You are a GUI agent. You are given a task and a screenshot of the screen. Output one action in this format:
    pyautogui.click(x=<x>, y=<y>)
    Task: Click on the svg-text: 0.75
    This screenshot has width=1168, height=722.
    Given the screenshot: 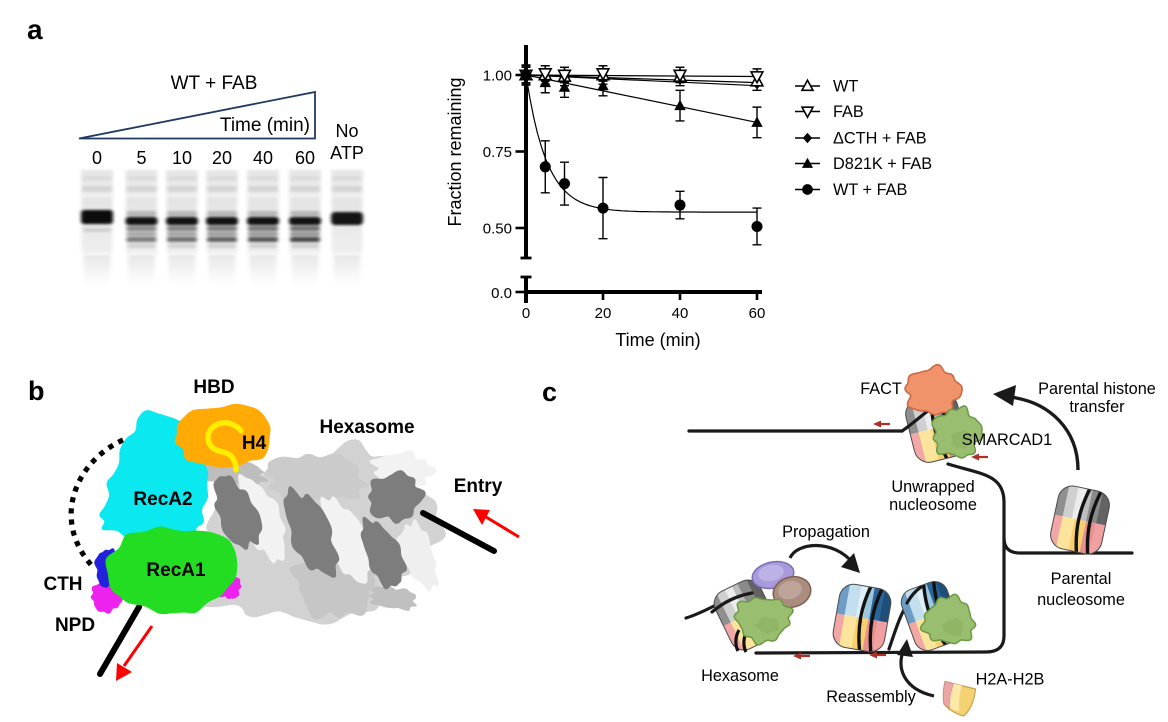 What is the action you would take?
    pyautogui.click(x=497, y=152)
    